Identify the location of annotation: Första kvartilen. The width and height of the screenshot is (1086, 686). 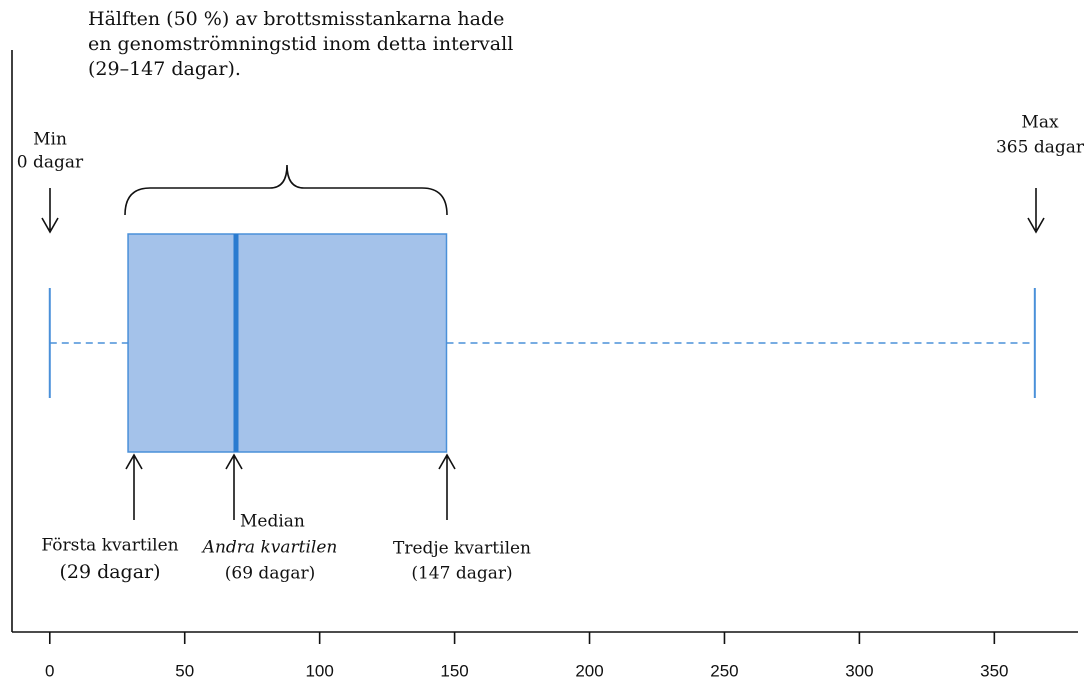
(109, 546).